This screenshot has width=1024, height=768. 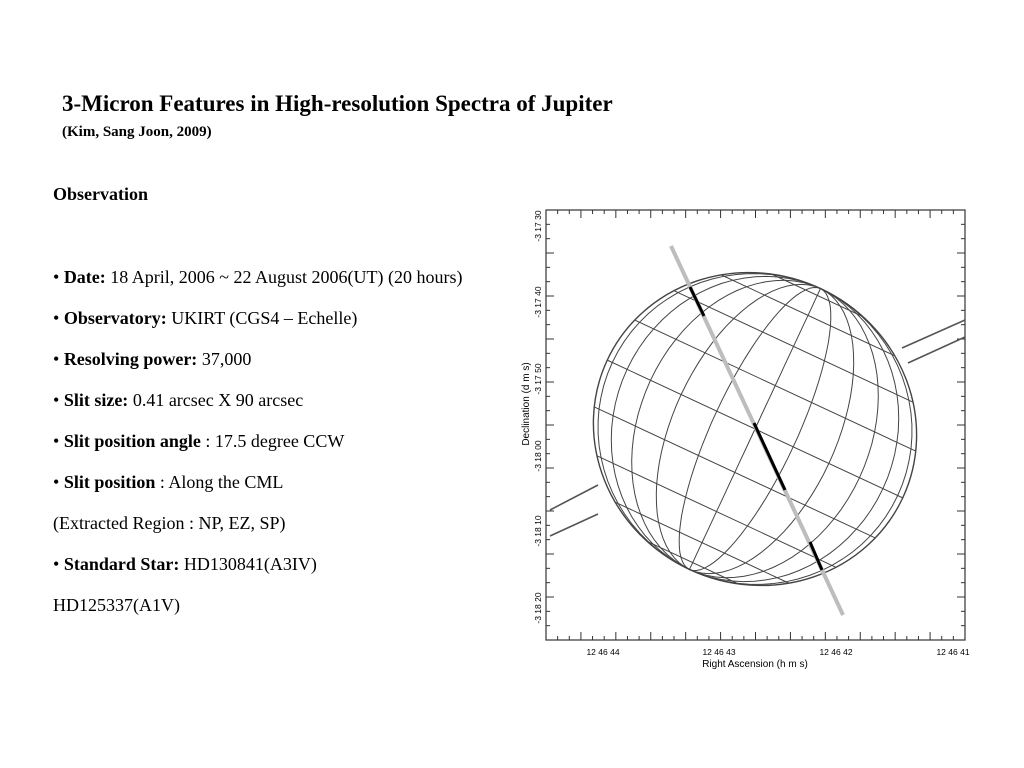 What do you see at coordinates (132, 441) in the screenshot?
I see `item-label: Slit position angle` at bounding box center [132, 441].